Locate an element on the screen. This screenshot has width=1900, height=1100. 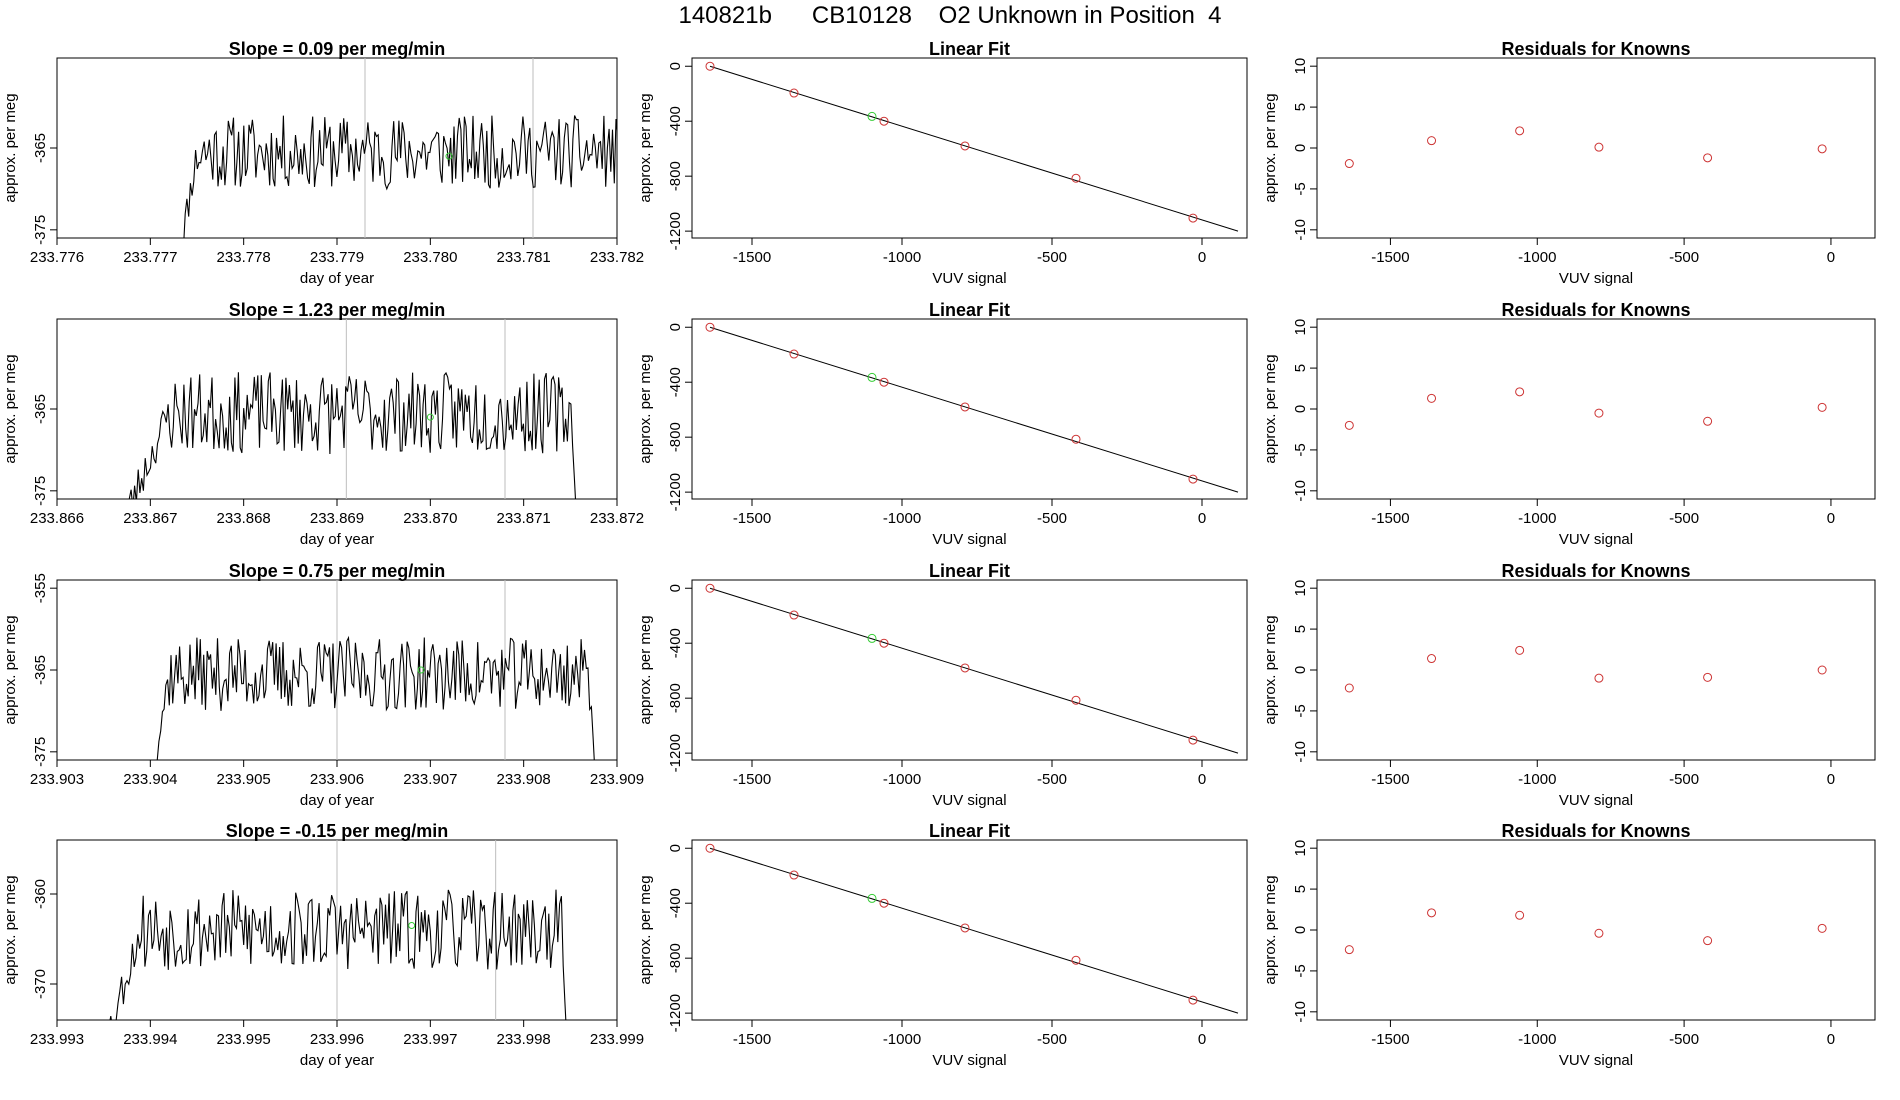
x-tick-label: 233.778 is located at coordinates (244, 257).